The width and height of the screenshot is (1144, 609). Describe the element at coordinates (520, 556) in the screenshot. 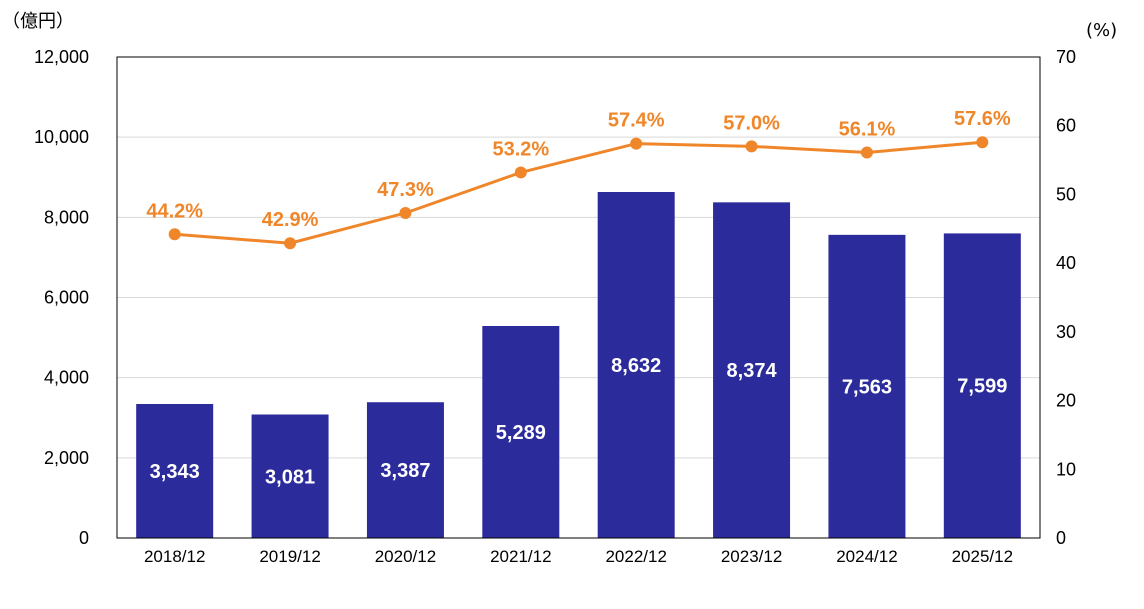

I see `x-tick-label: 2021/12` at that location.